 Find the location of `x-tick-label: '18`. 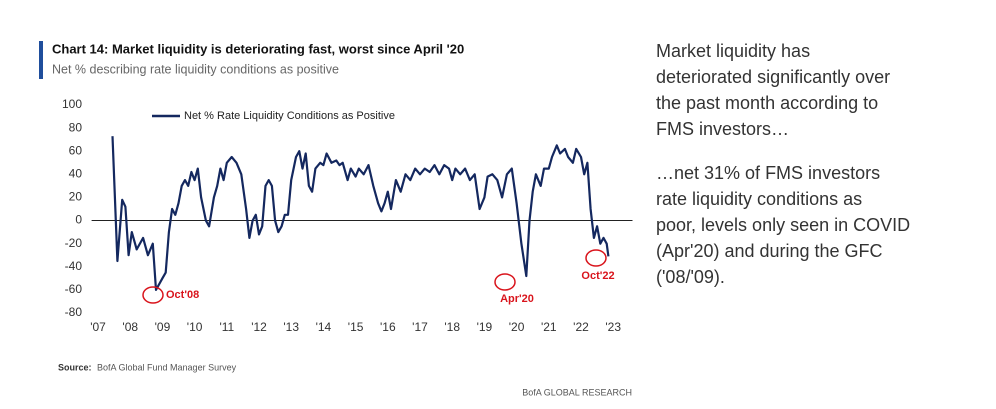

x-tick-label: '18 is located at coordinates (452, 327).